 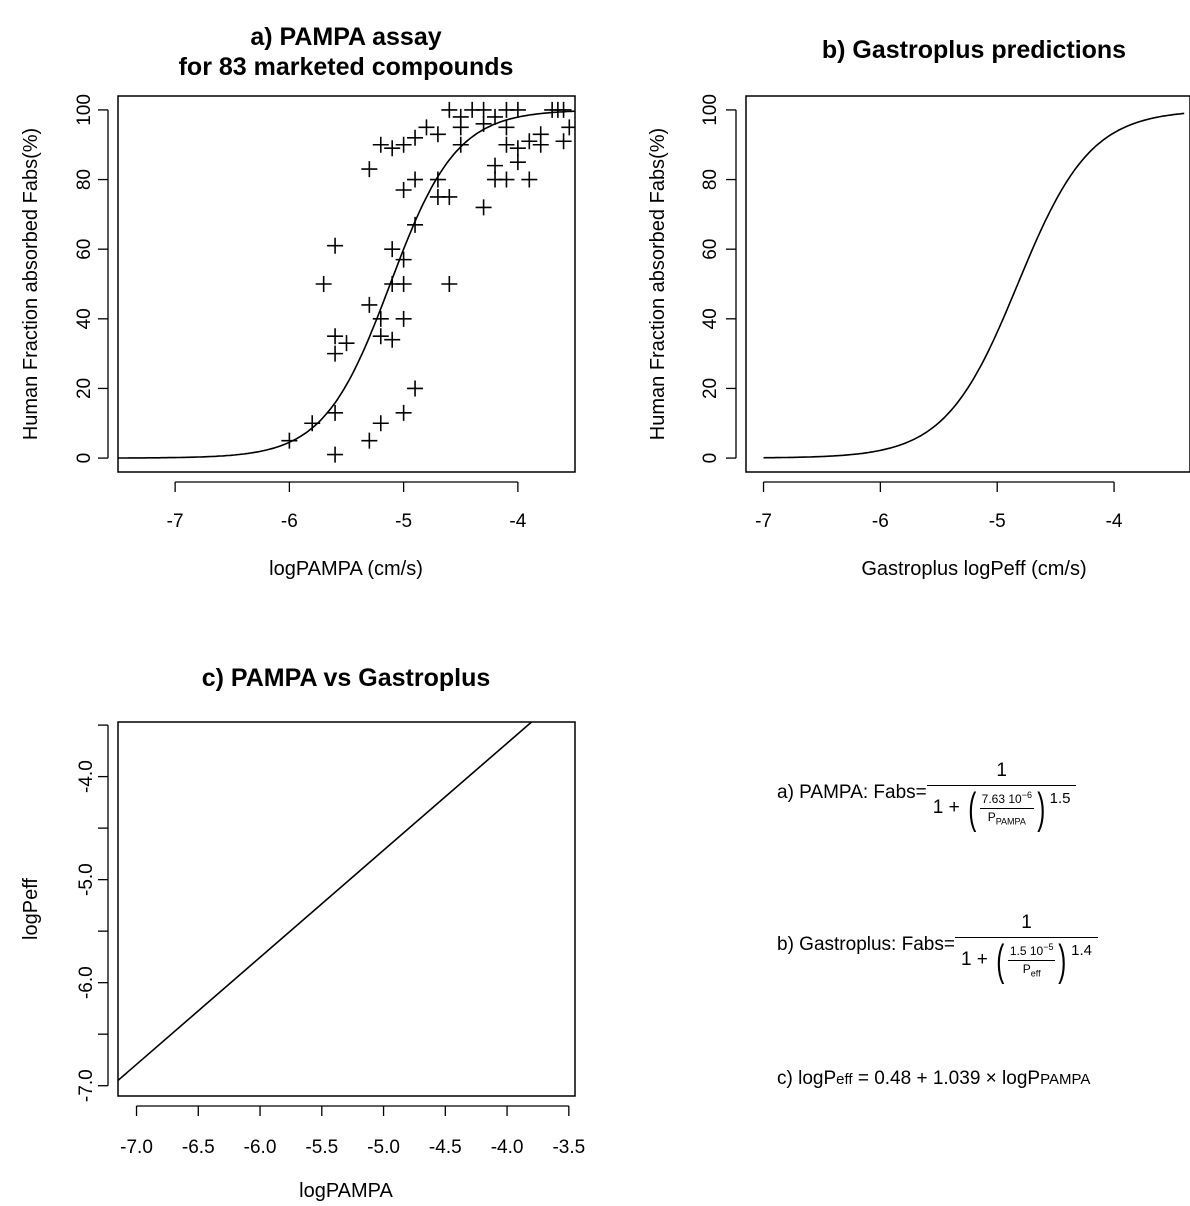 What do you see at coordinates (86, 982) in the screenshot?
I see `panel-c-y-tick-label: -6.0` at bounding box center [86, 982].